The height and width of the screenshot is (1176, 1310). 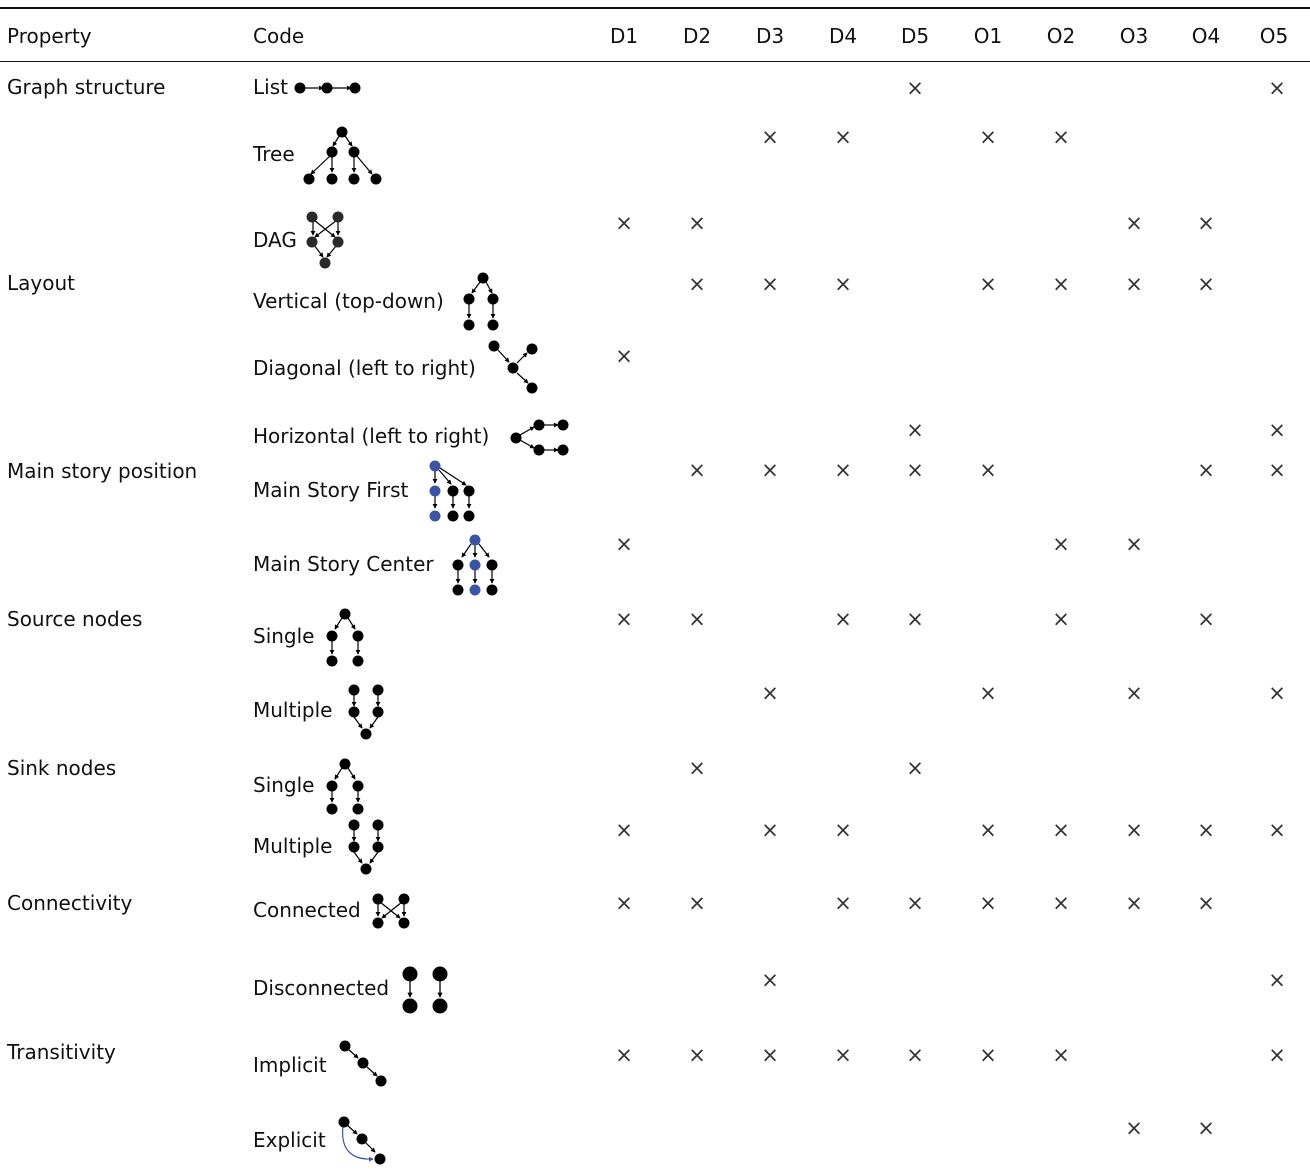 I want to click on header-o2: O2, so click(x=1061, y=36).